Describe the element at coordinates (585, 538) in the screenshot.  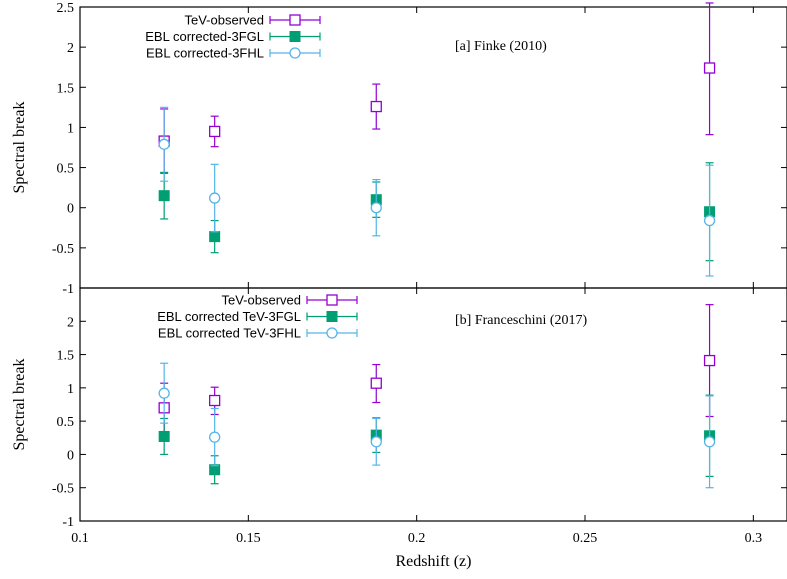
I see `x-tick-label: 0.25` at that location.